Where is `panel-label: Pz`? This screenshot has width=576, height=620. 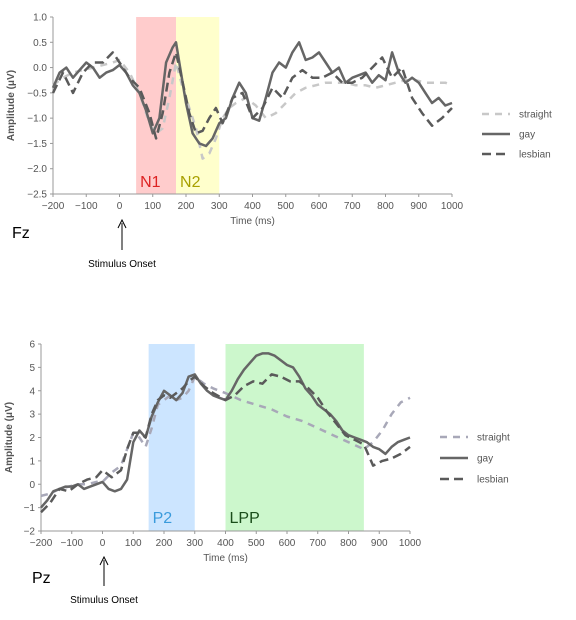
panel-label: Pz is located at coordinates (41, 578).